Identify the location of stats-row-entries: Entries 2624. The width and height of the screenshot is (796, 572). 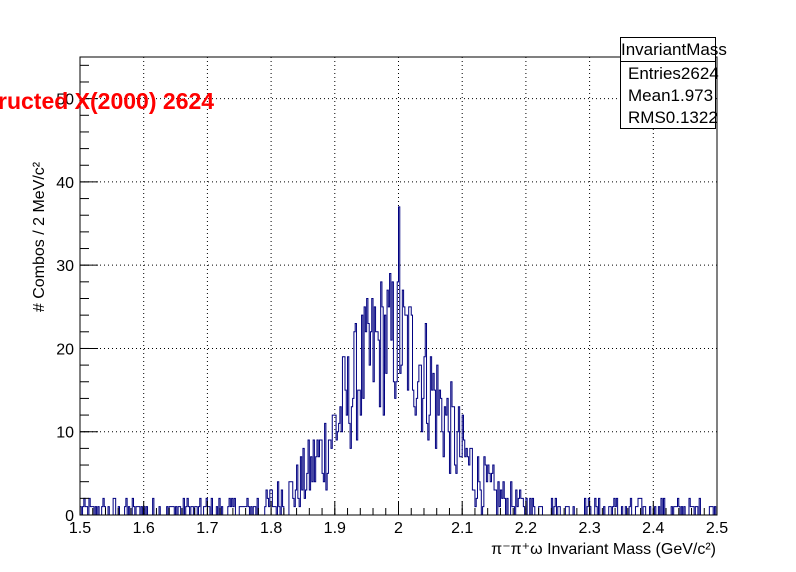
(670, 73).